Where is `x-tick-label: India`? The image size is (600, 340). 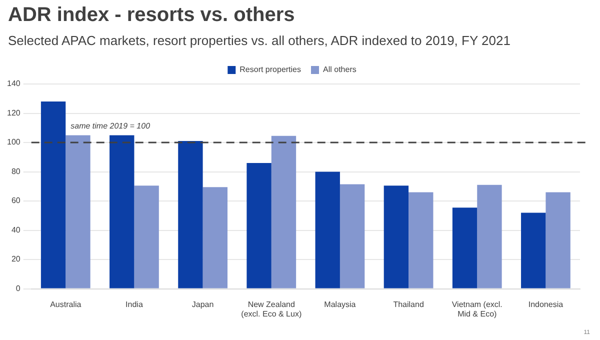
x-tick-label: India is located at coordinates (135, 304).